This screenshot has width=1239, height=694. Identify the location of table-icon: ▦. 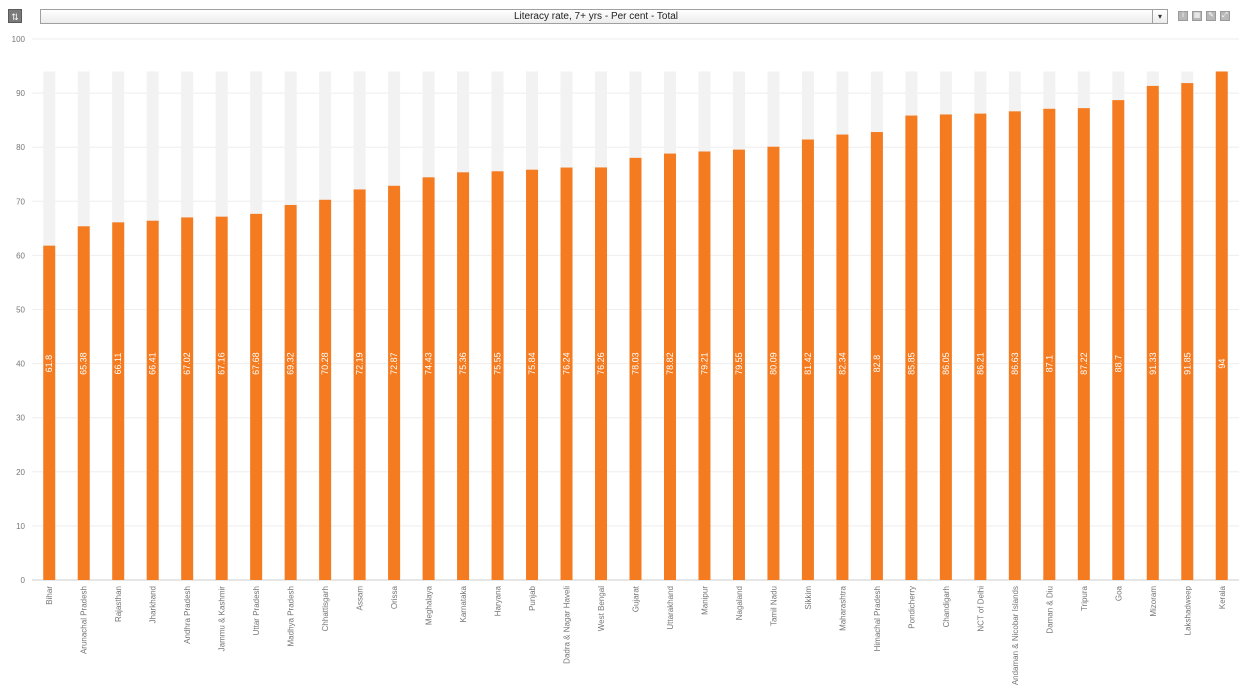
(1197, 16).